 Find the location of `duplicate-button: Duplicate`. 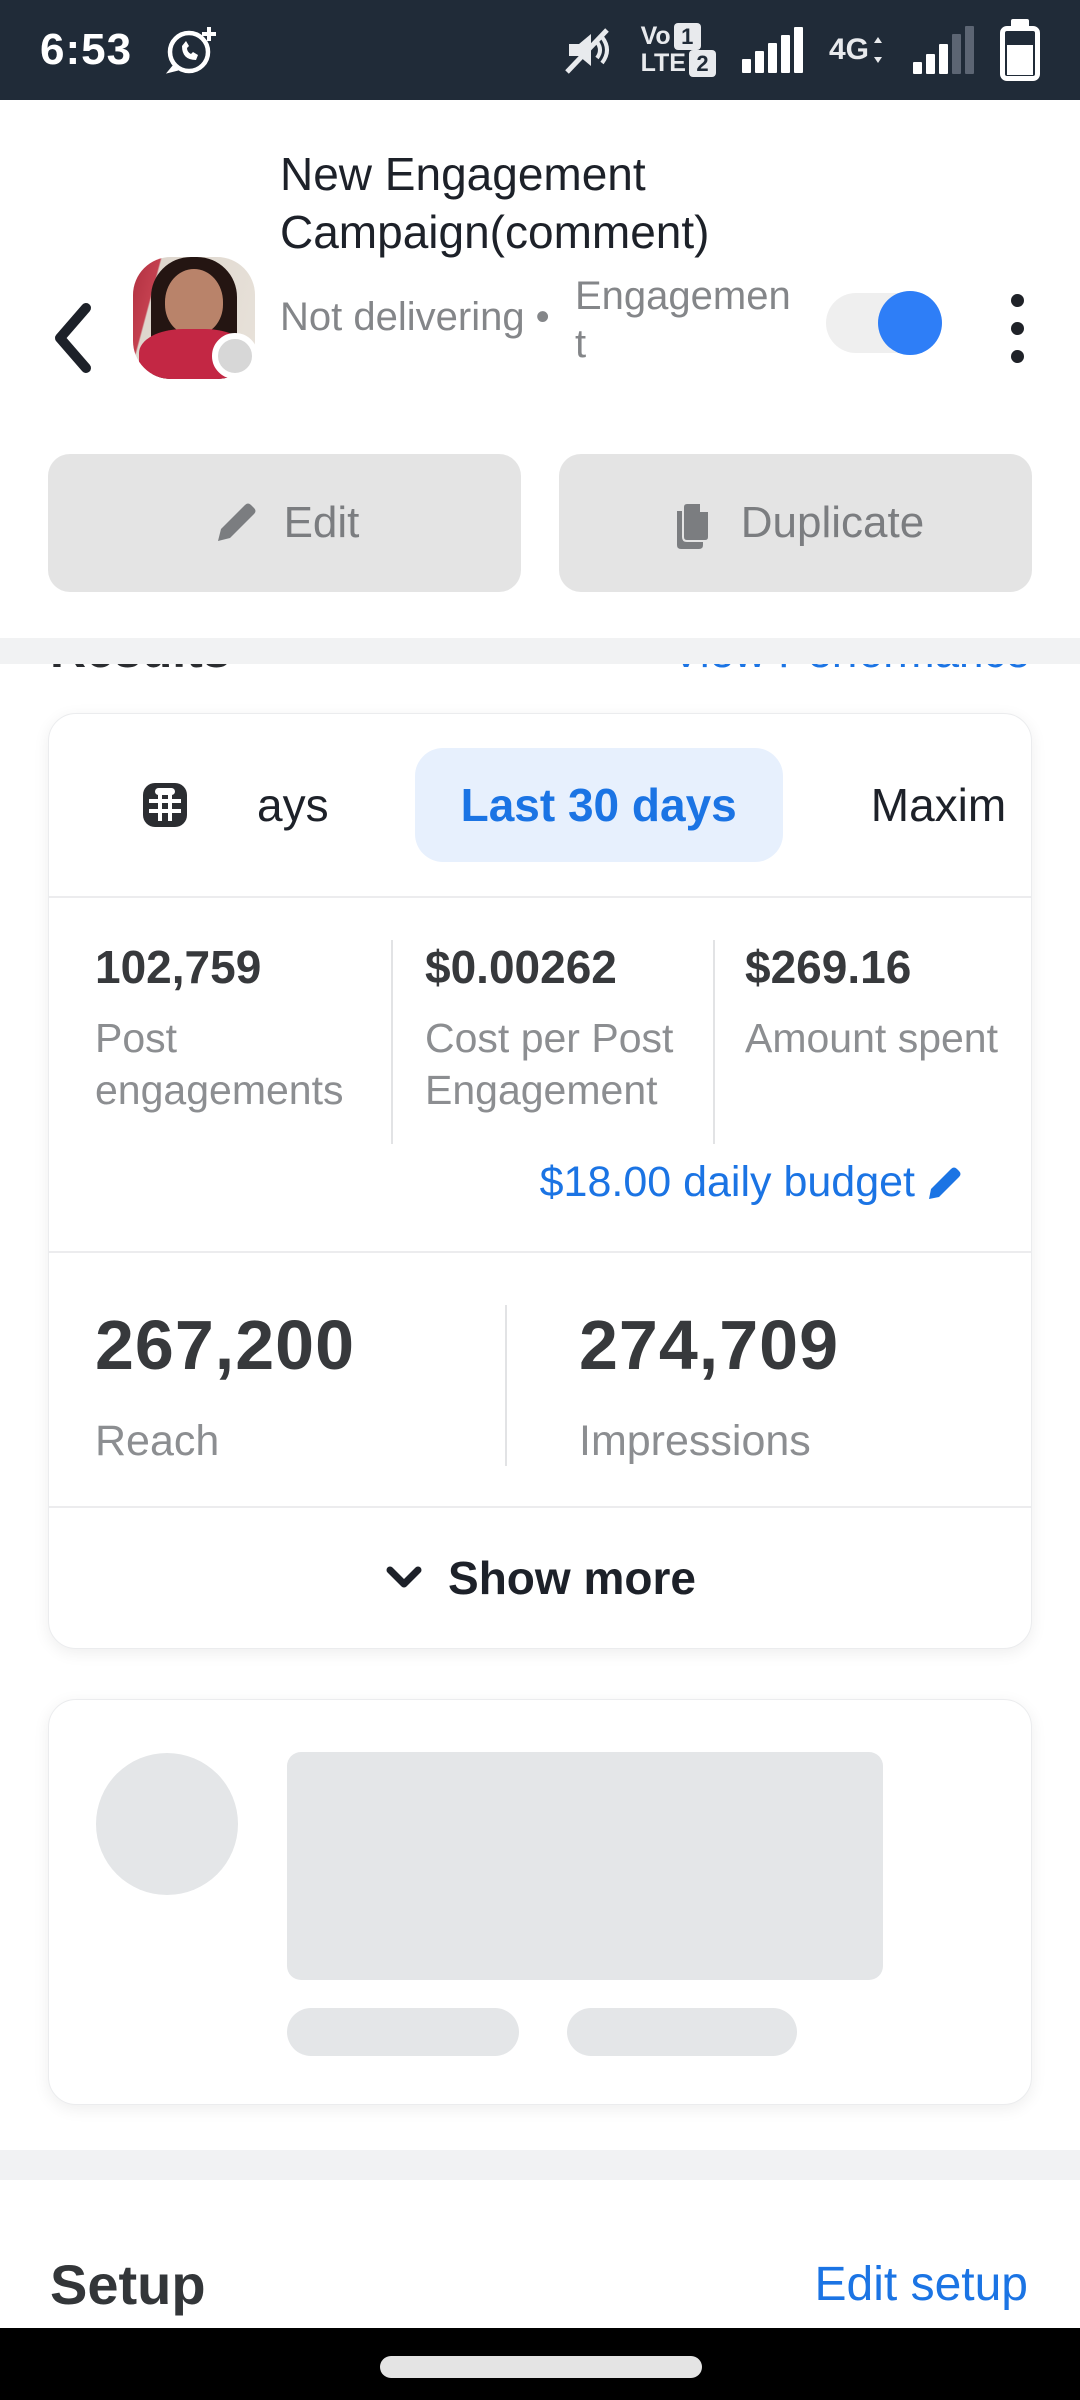

duplicate-button: Duplicate is located at coordinates (795, 523).